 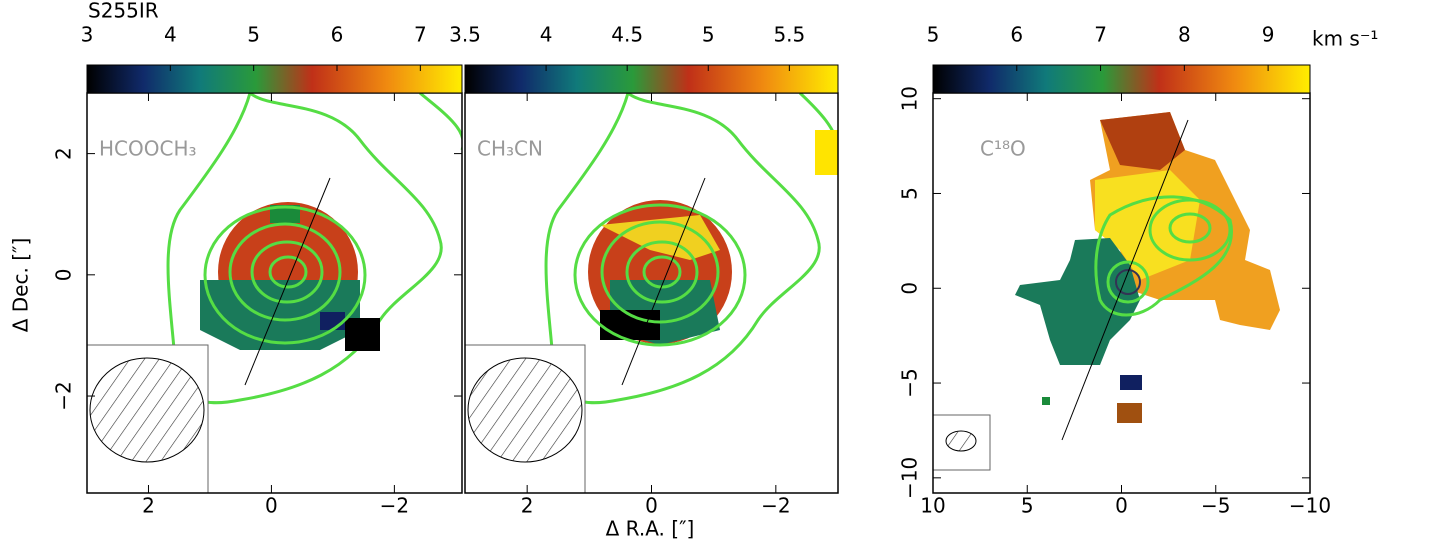 I want to click on y-axis-label: Δ Dec. [″], so click(x=21, y=285).